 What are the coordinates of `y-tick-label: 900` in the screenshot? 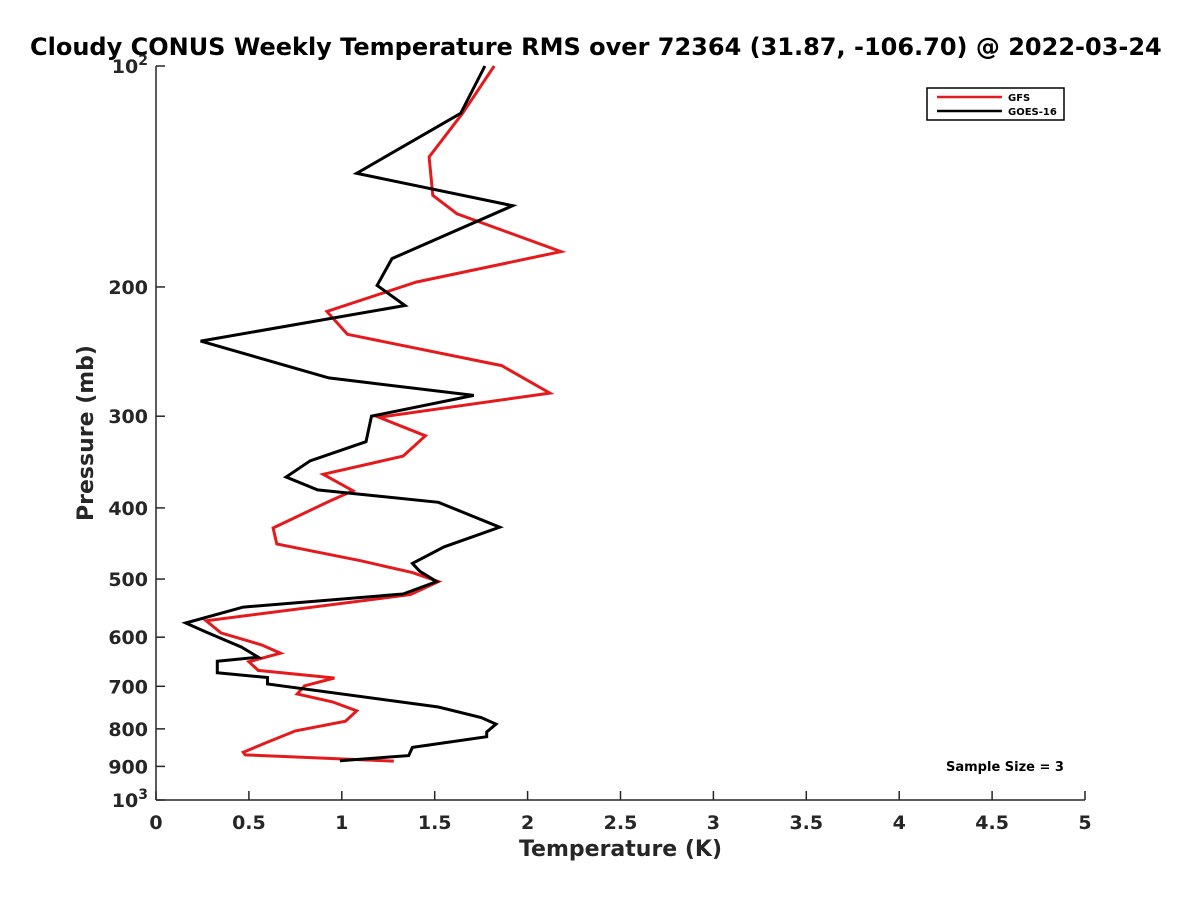 It's located at (128, 767).